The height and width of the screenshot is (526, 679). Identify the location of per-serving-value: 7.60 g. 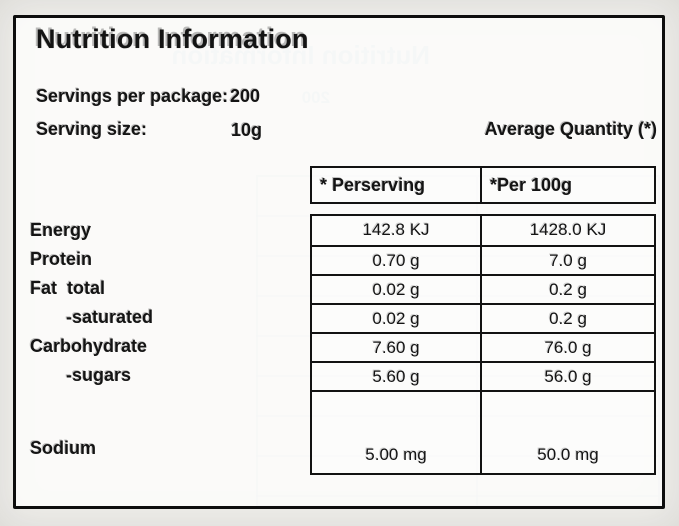
(397, 347).